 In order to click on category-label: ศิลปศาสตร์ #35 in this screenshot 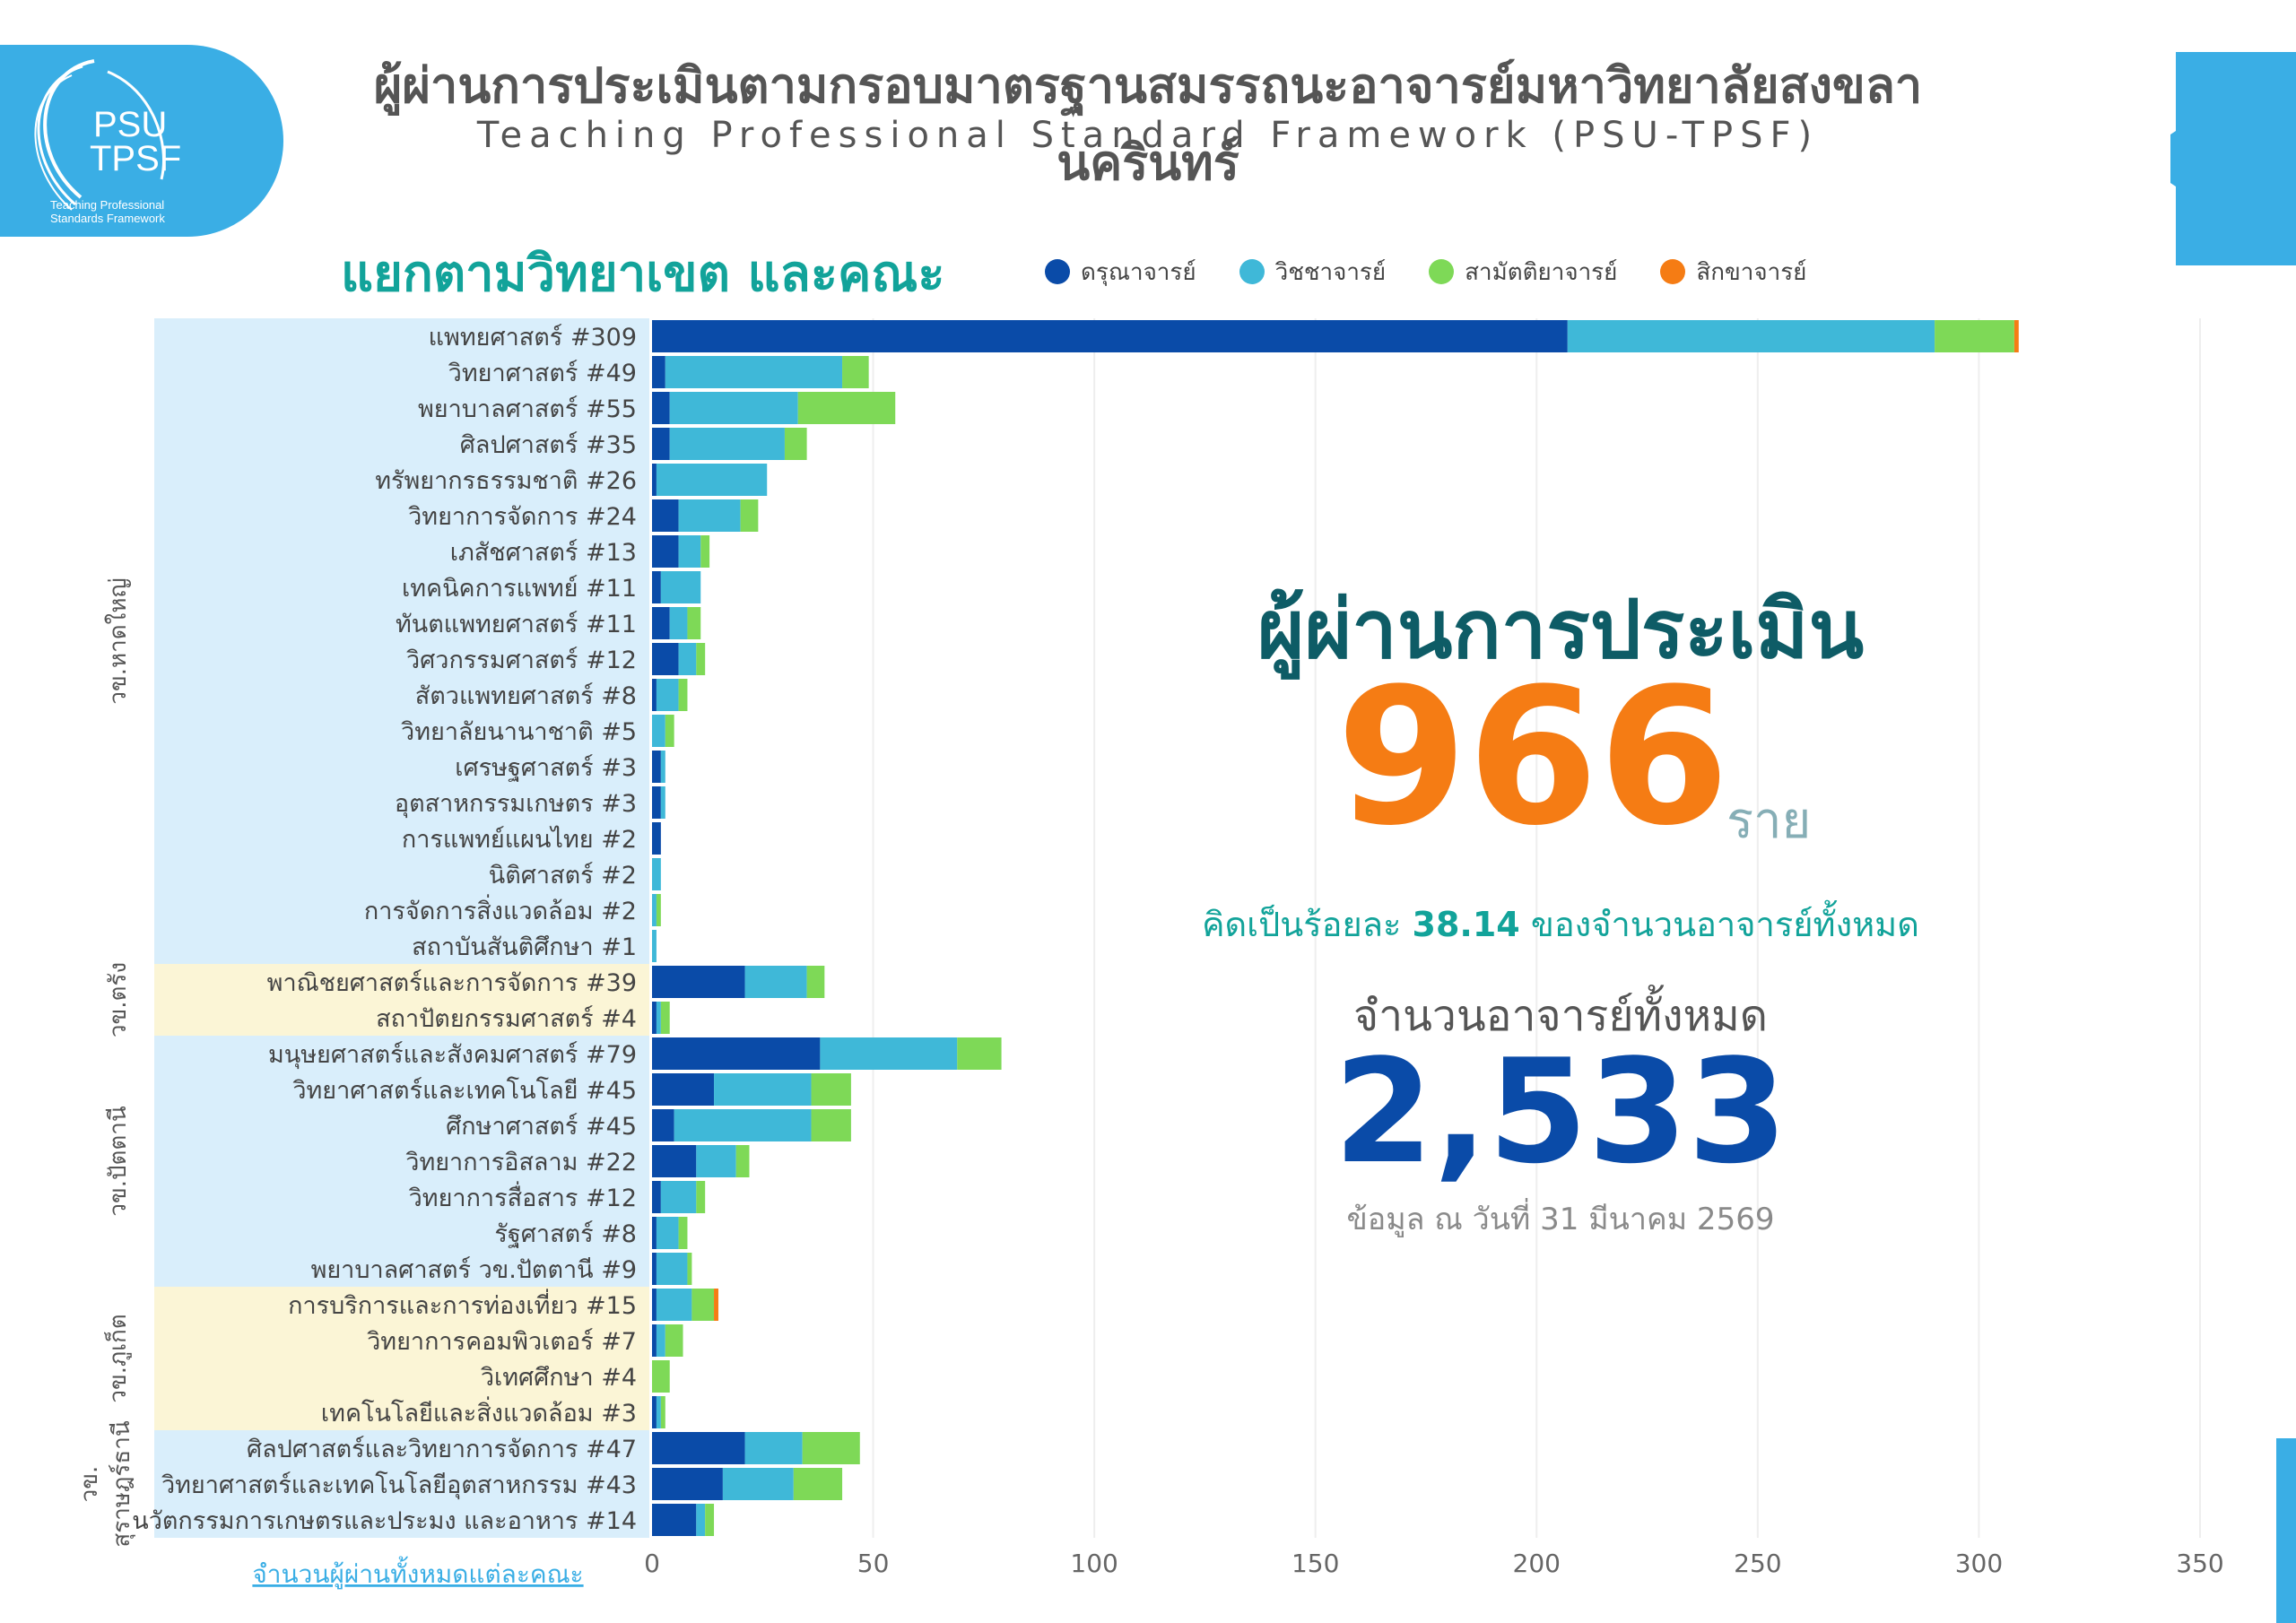, I will do `click(548, 444)`.